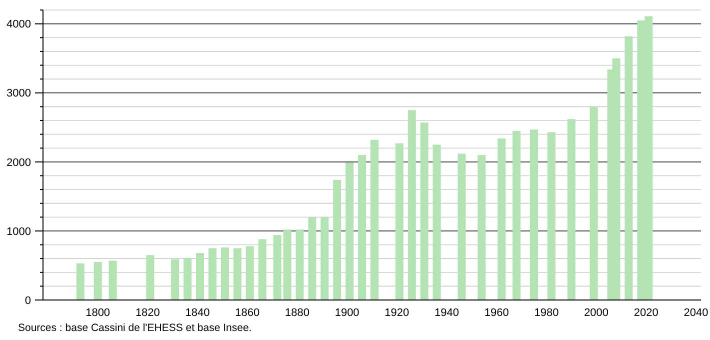 The width and height of the screenshot is (710, 340). Describe the element at coordinates (447, 313) in the screenshot. I see `x-tick-label: 1940` at that location.